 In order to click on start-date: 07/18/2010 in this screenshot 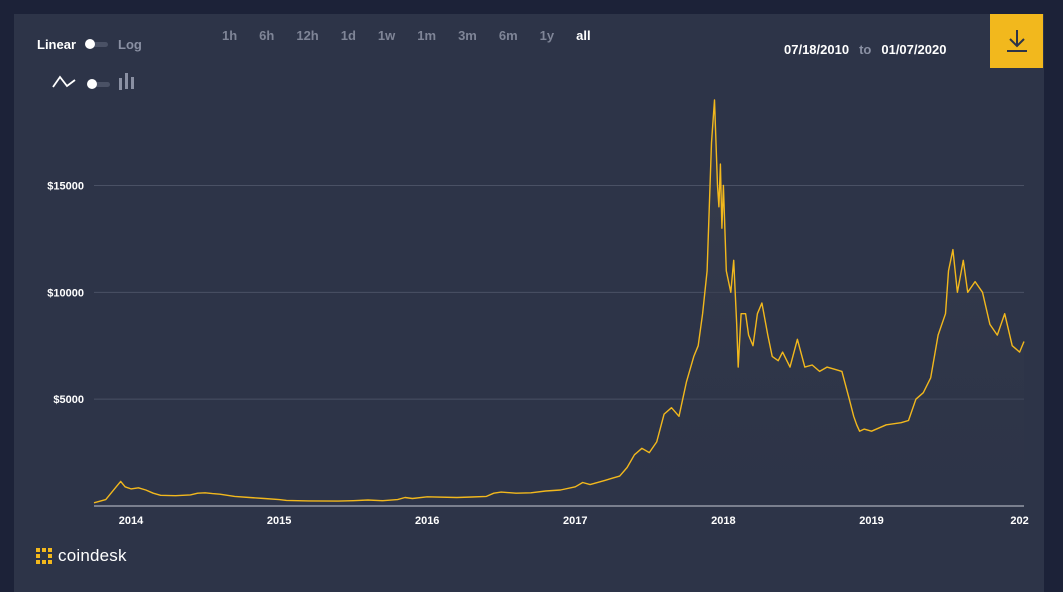, I will do `click(817, 49)`.